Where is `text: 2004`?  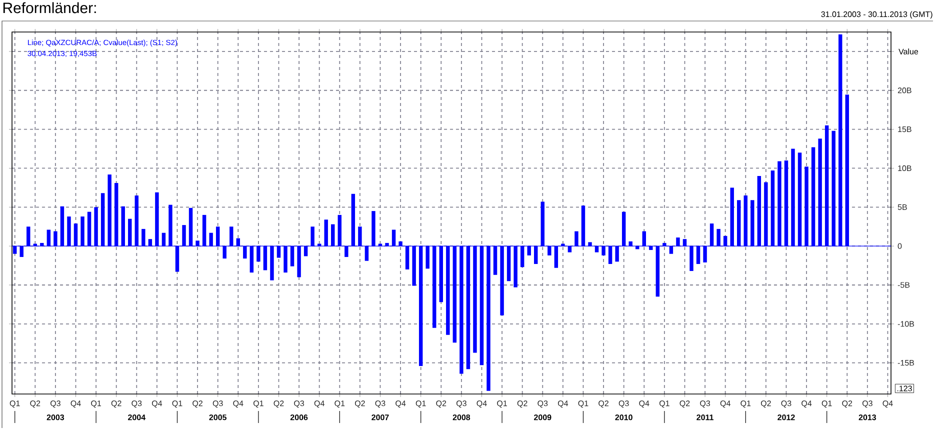 text: 2004 is located at coordinates (137, 417).